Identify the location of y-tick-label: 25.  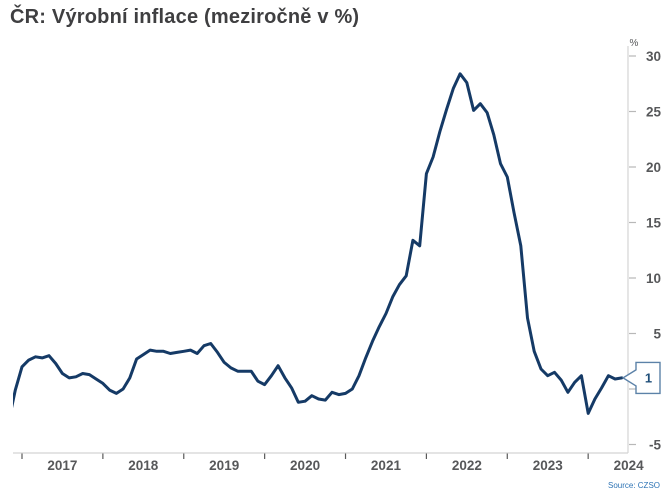
(654, 112).